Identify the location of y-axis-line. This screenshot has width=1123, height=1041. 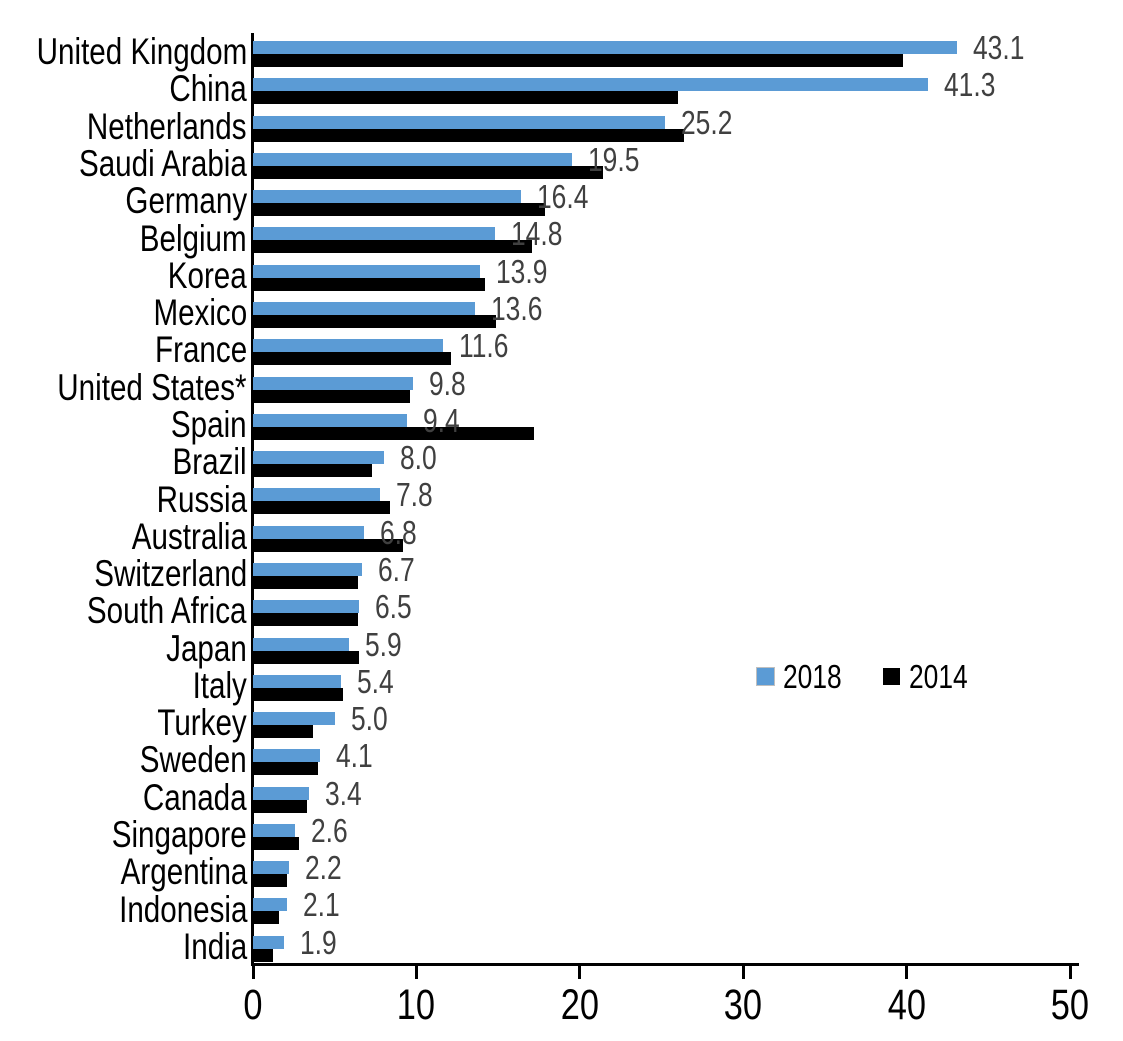
(252, 499).